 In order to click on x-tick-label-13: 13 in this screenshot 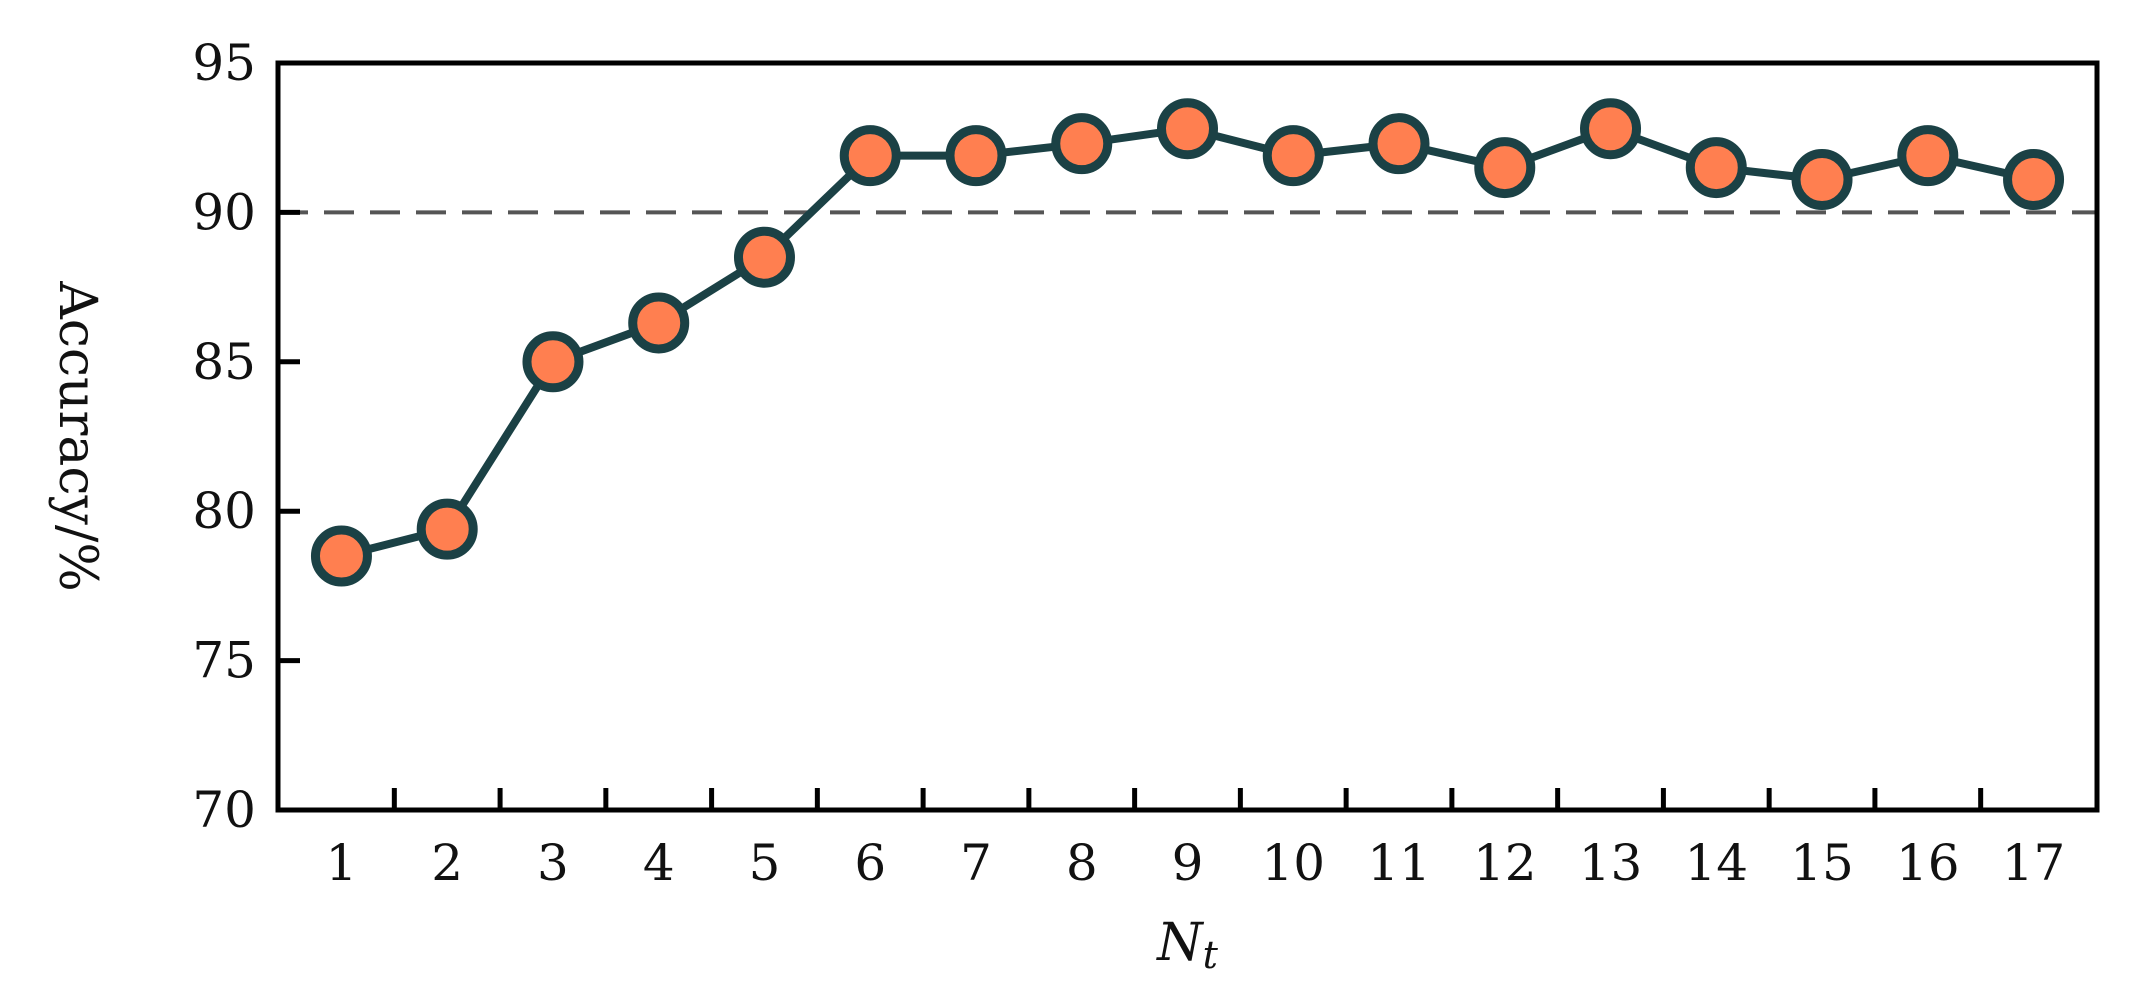, I will do `click(1611, 863)`.